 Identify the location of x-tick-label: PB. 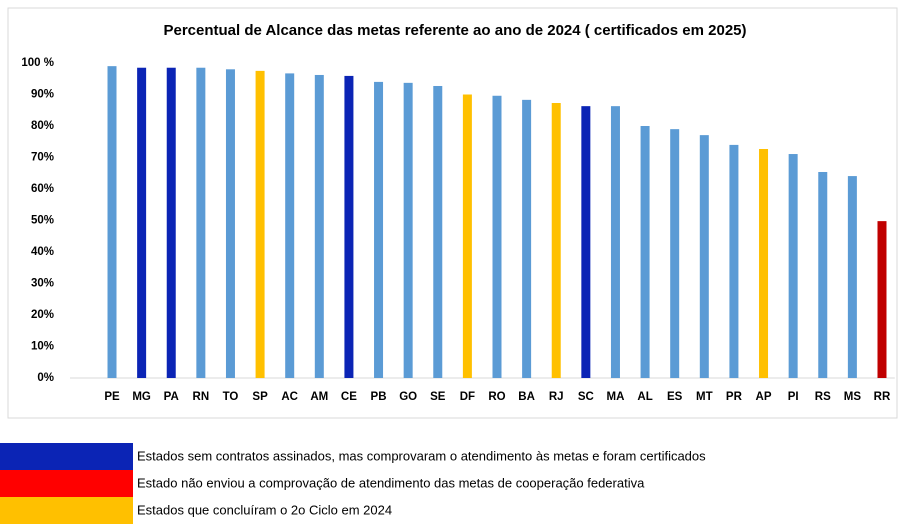
(379, 397).